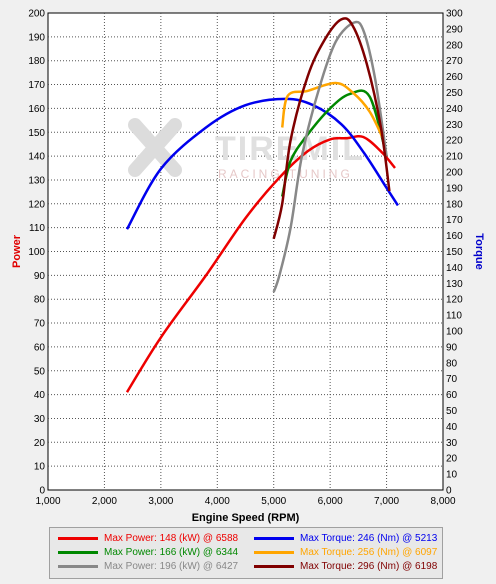 This screenshot has width=496, height=584. I want to click on y-right-tick-label: 200, so click(454, 173).